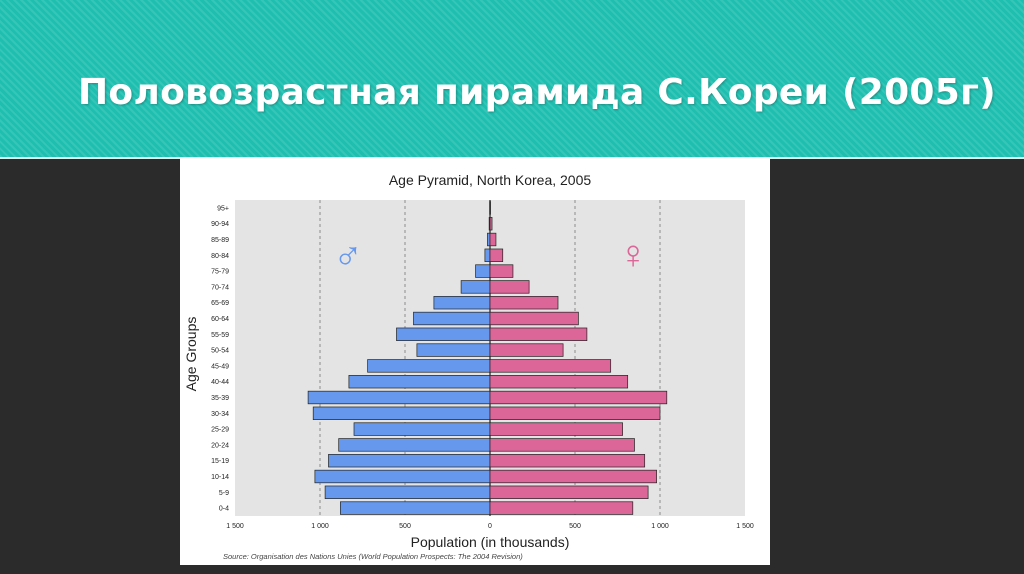 Image resolution: width=1024 pixels, height=574 pixels. What do you see at coordinates (224, 493) in the screenshot?
I see `y-tick-label: 5-9` at bounding box center [224, 493].